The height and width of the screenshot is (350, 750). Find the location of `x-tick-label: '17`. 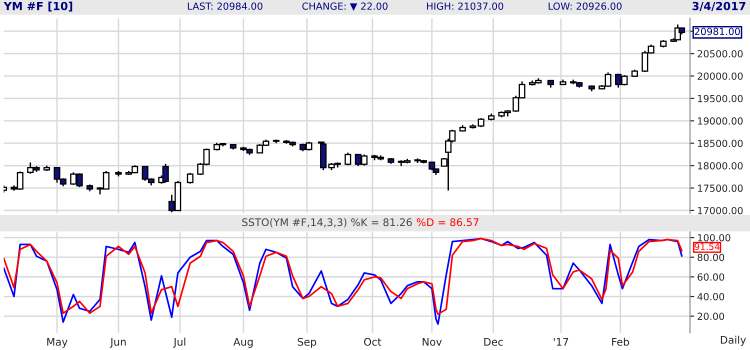

x-tick-label: '17 is located at coordinates (561, 342).